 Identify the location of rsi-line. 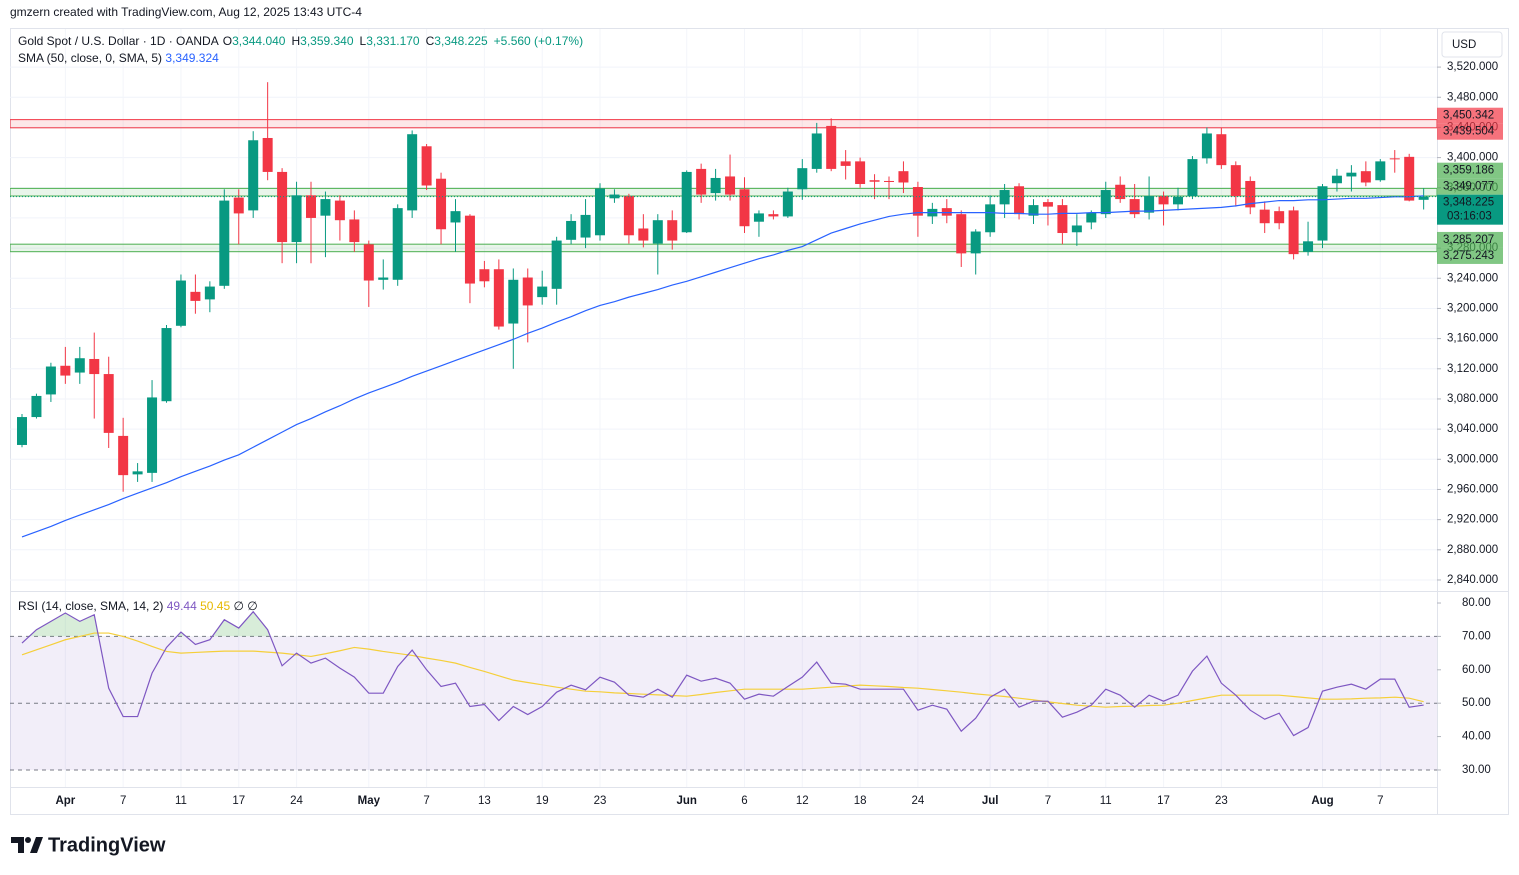
(722, 673).